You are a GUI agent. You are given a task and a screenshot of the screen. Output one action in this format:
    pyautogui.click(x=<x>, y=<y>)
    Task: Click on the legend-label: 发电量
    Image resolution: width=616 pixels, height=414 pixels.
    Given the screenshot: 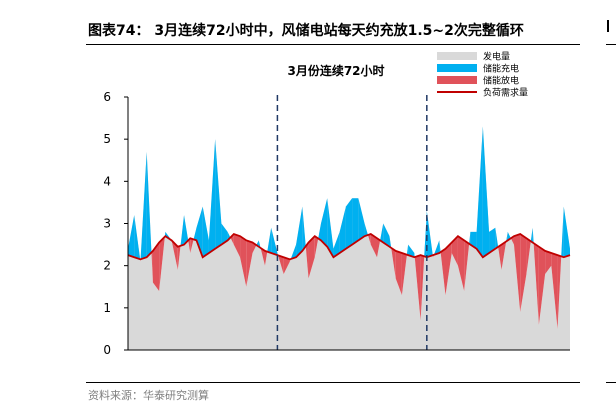 What is the action you would take?
    pyautogui.click(x=496, y=57)
    